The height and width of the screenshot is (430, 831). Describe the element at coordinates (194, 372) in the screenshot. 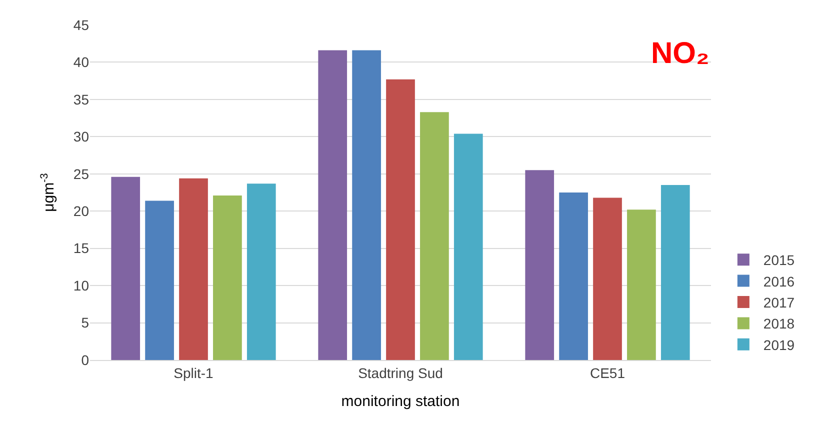

I see `x-tick-label: Split-1` at that location.